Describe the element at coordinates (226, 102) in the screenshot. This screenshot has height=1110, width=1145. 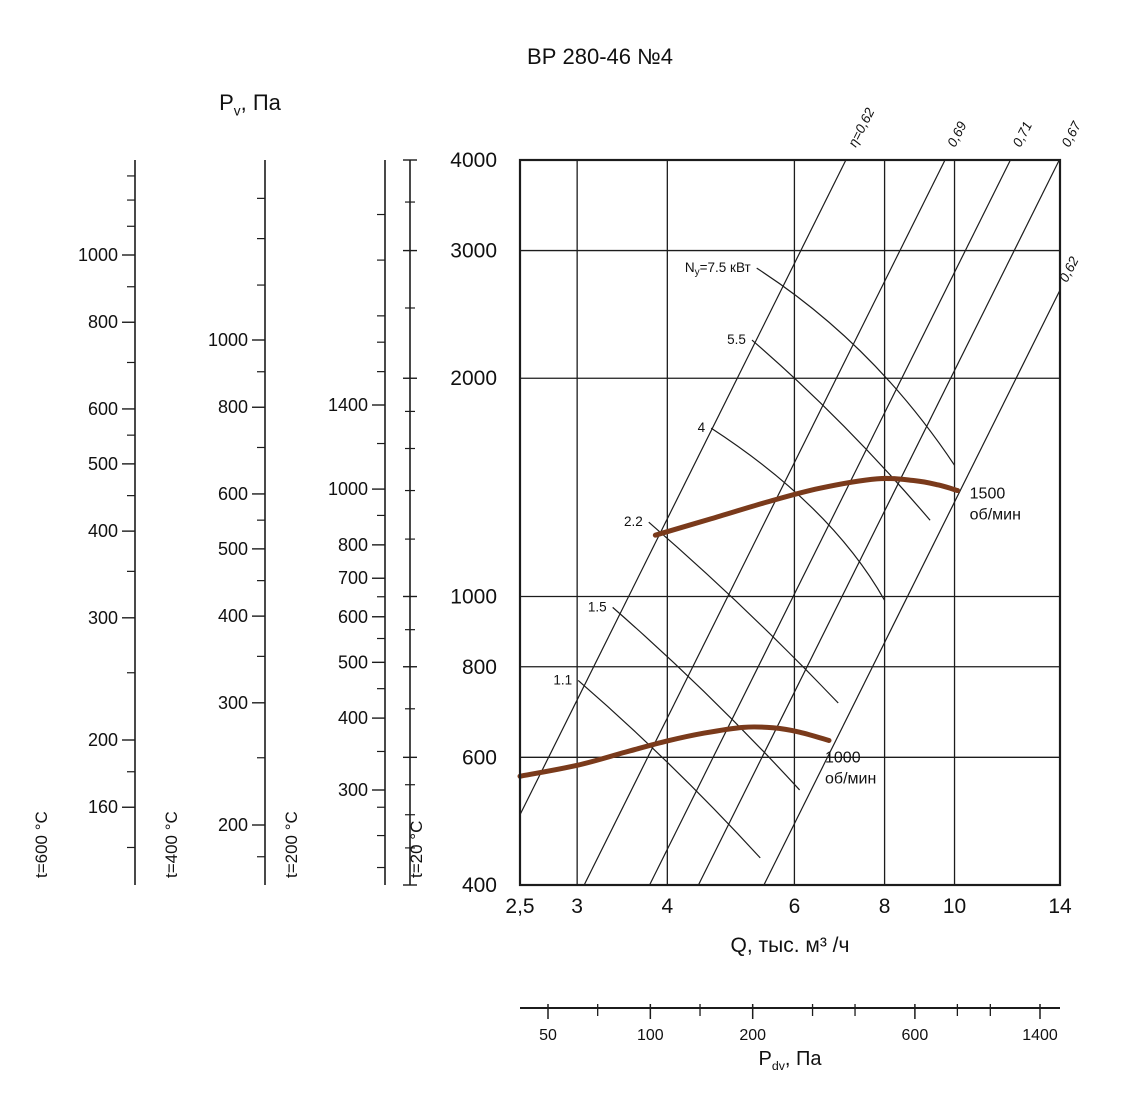
I see `pv-axis-label-base: P` at that location.